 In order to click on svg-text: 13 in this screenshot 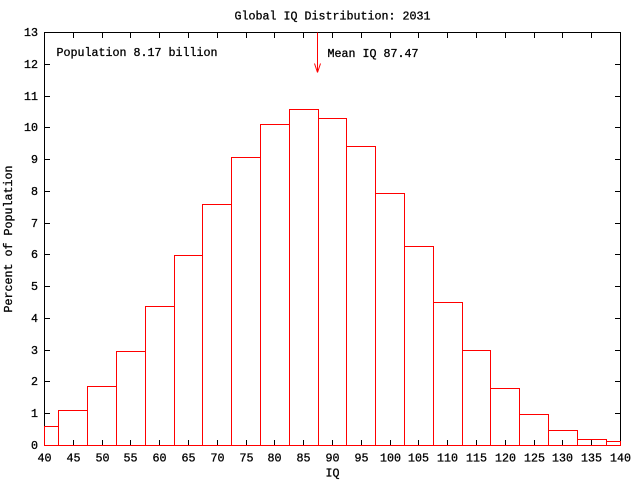, I will do `click(31, 33)`.